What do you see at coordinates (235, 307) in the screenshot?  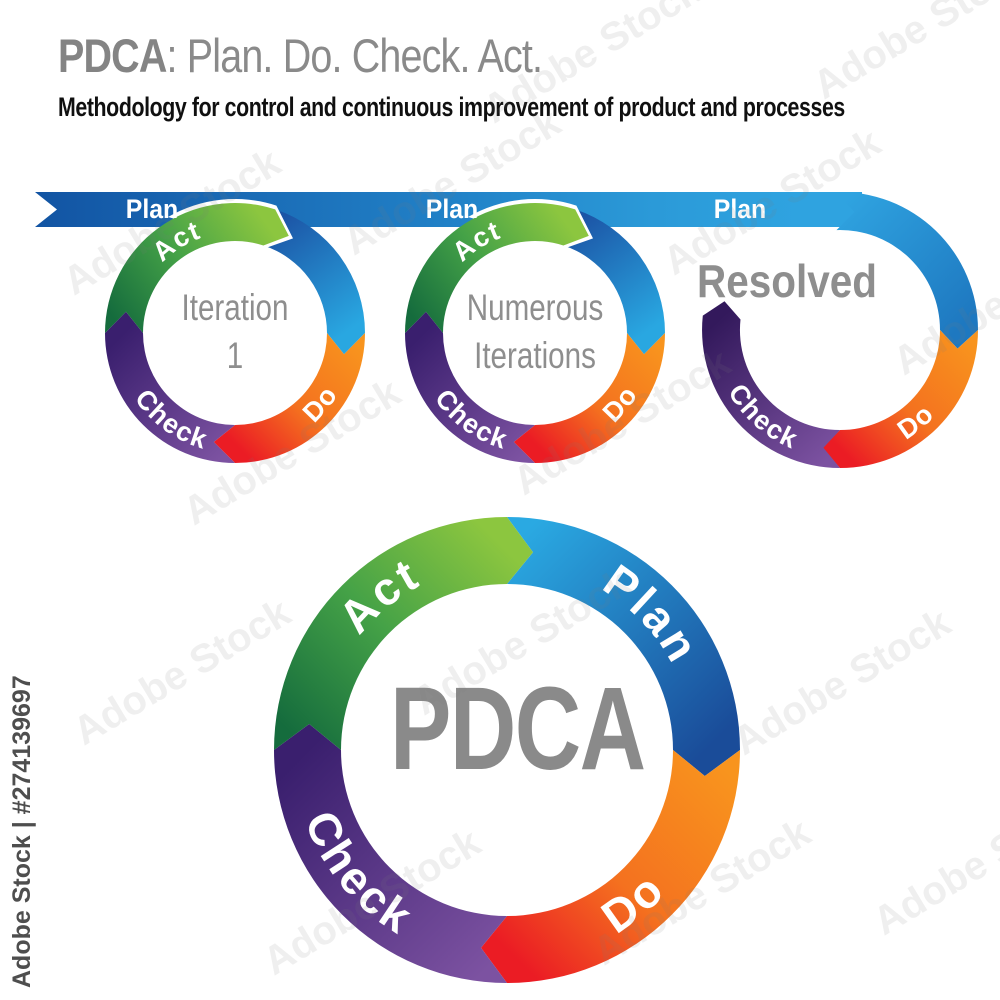 I see `cycle1-center-line1: Iteration` at bounding box center [235, 307].